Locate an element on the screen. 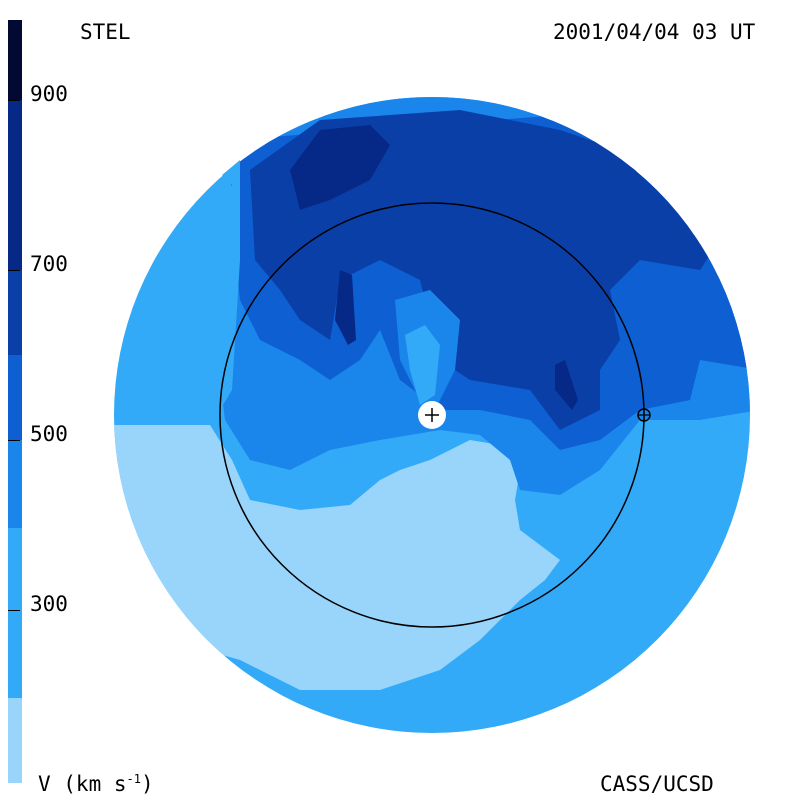 The height and width of the screenshot is (800, 800). instrument-title: STEL is located at coordinates (105, 32).